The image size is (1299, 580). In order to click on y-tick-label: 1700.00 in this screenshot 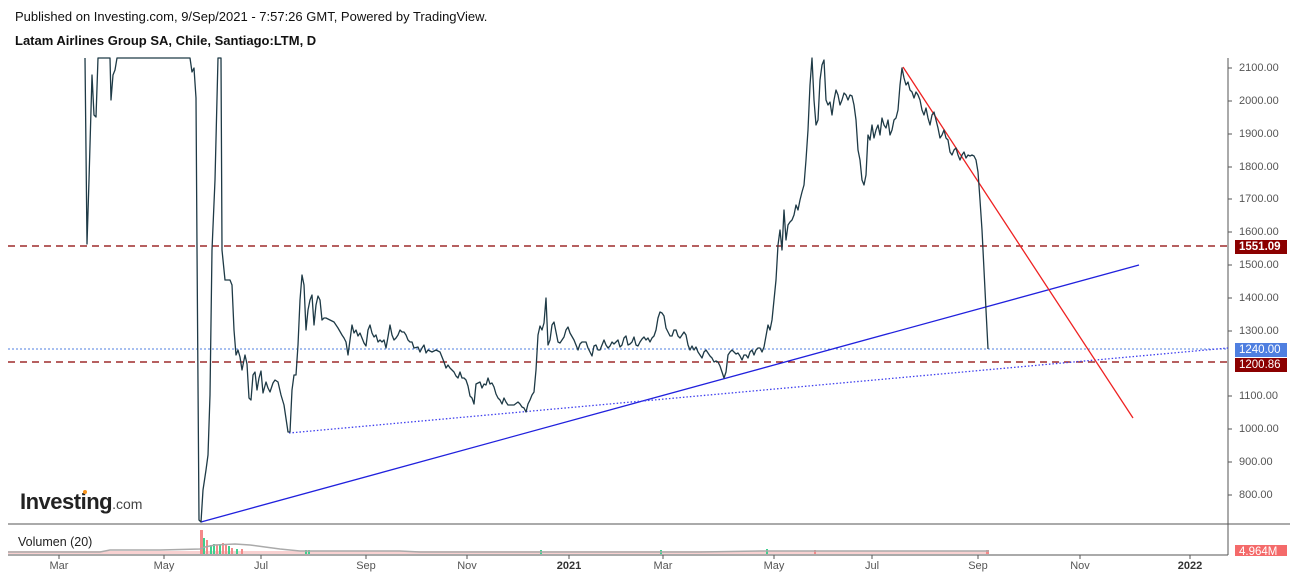, I will do `click(1259, 199)`.